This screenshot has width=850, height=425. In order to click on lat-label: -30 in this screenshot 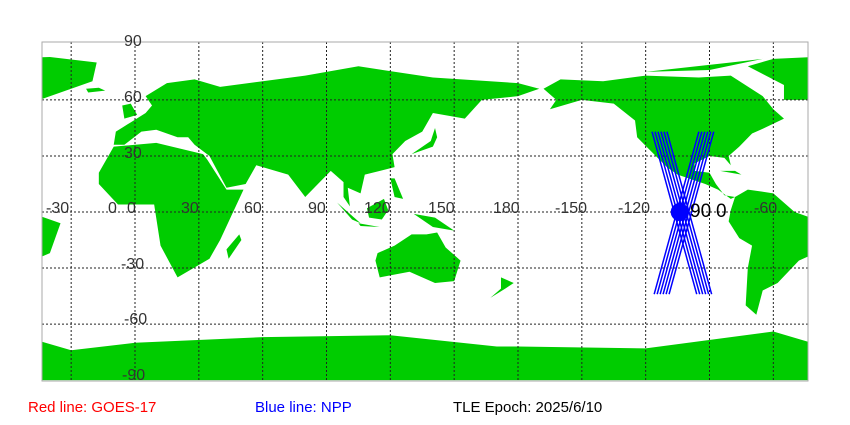, I will do `click(132, 264)`.